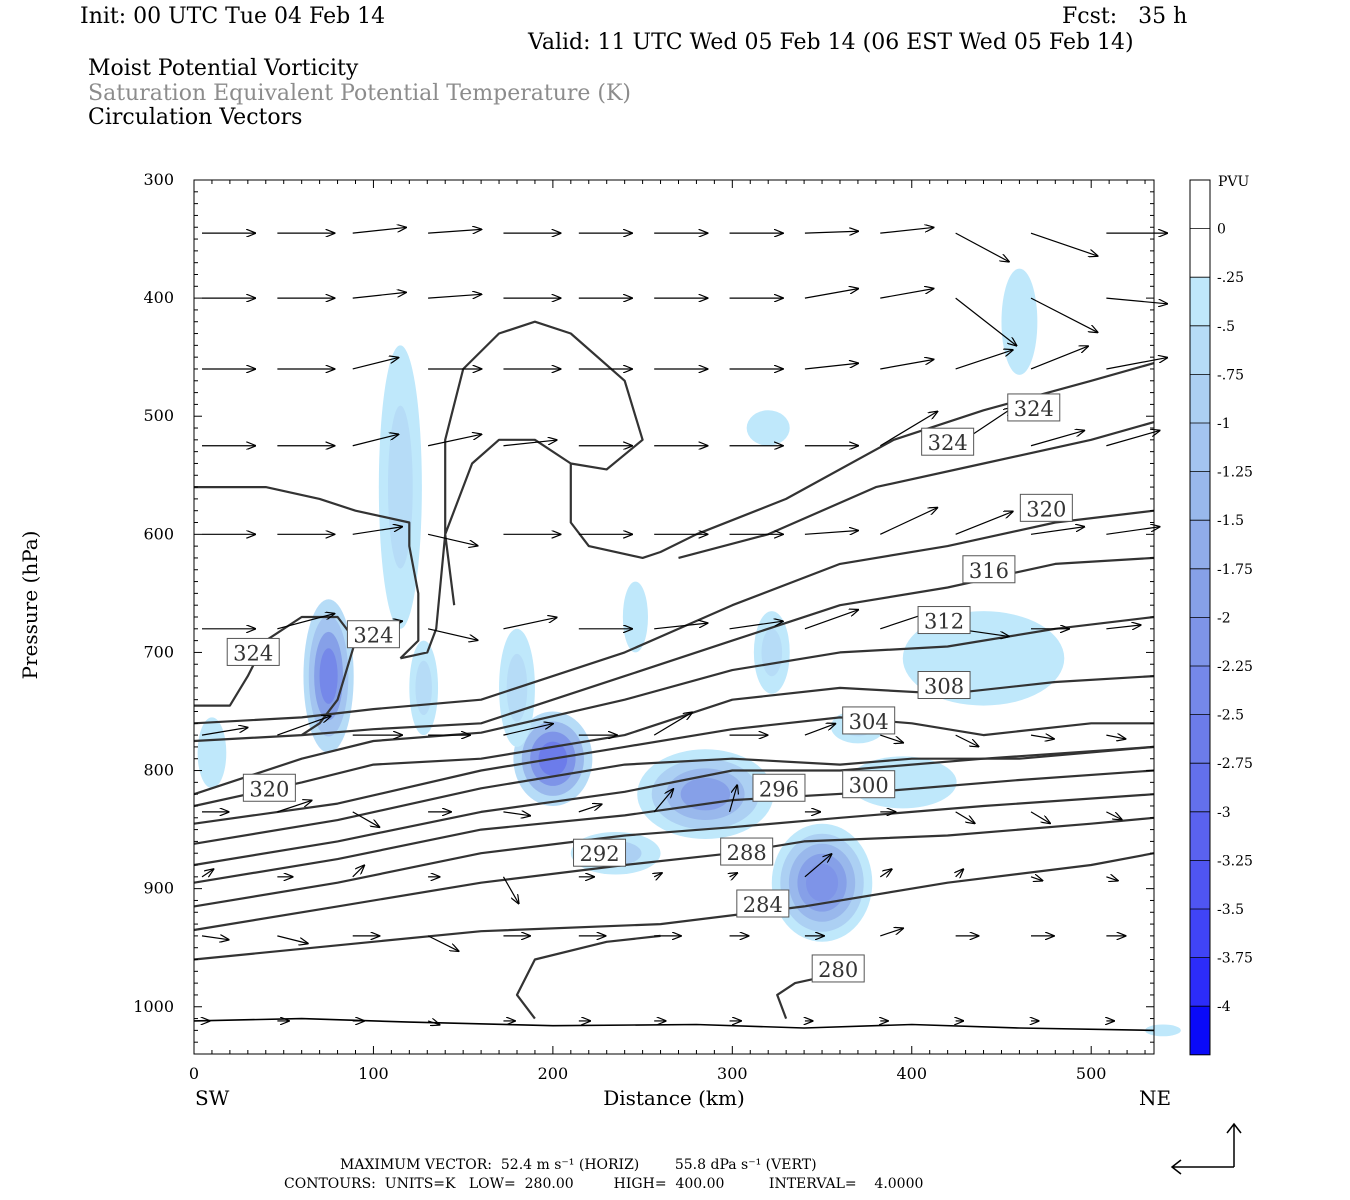 This screenshot has width=1350, height=1200. I want to click on colorbar-label: -2, so click(1224, 618).